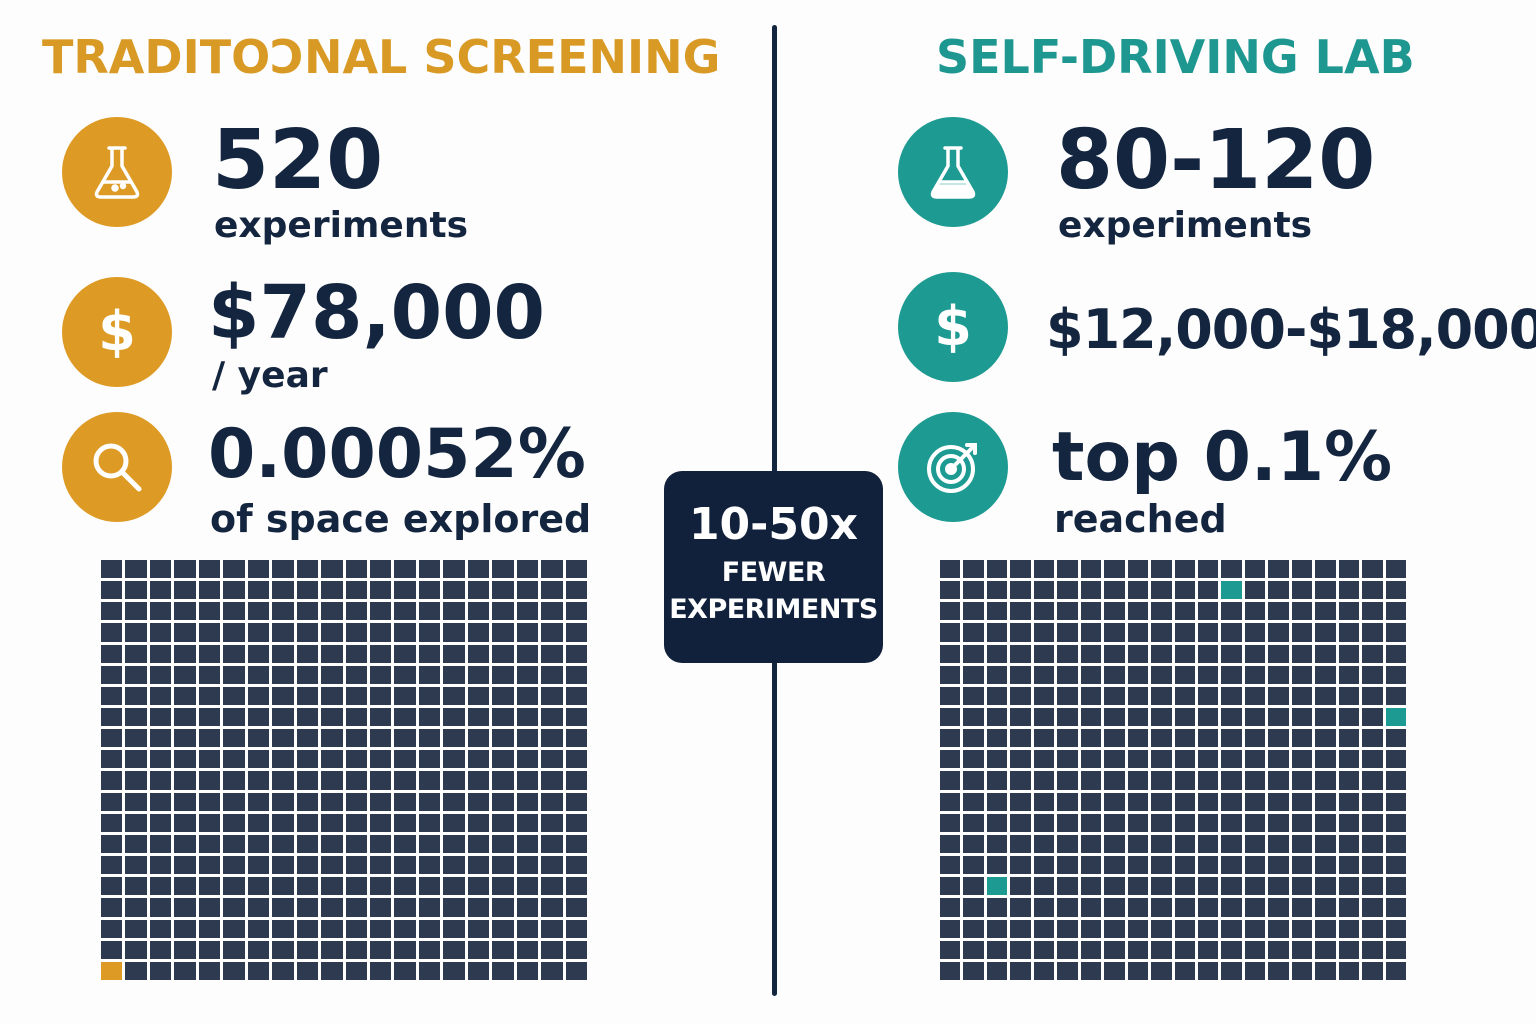 This screenshot has height=1024, width=1536. What do you see at coordinates (1175, 57) in the screenshot?
I see `self-driving-lab-title: SELF-DRIVING LAB` at bounding box center [1175, 57].